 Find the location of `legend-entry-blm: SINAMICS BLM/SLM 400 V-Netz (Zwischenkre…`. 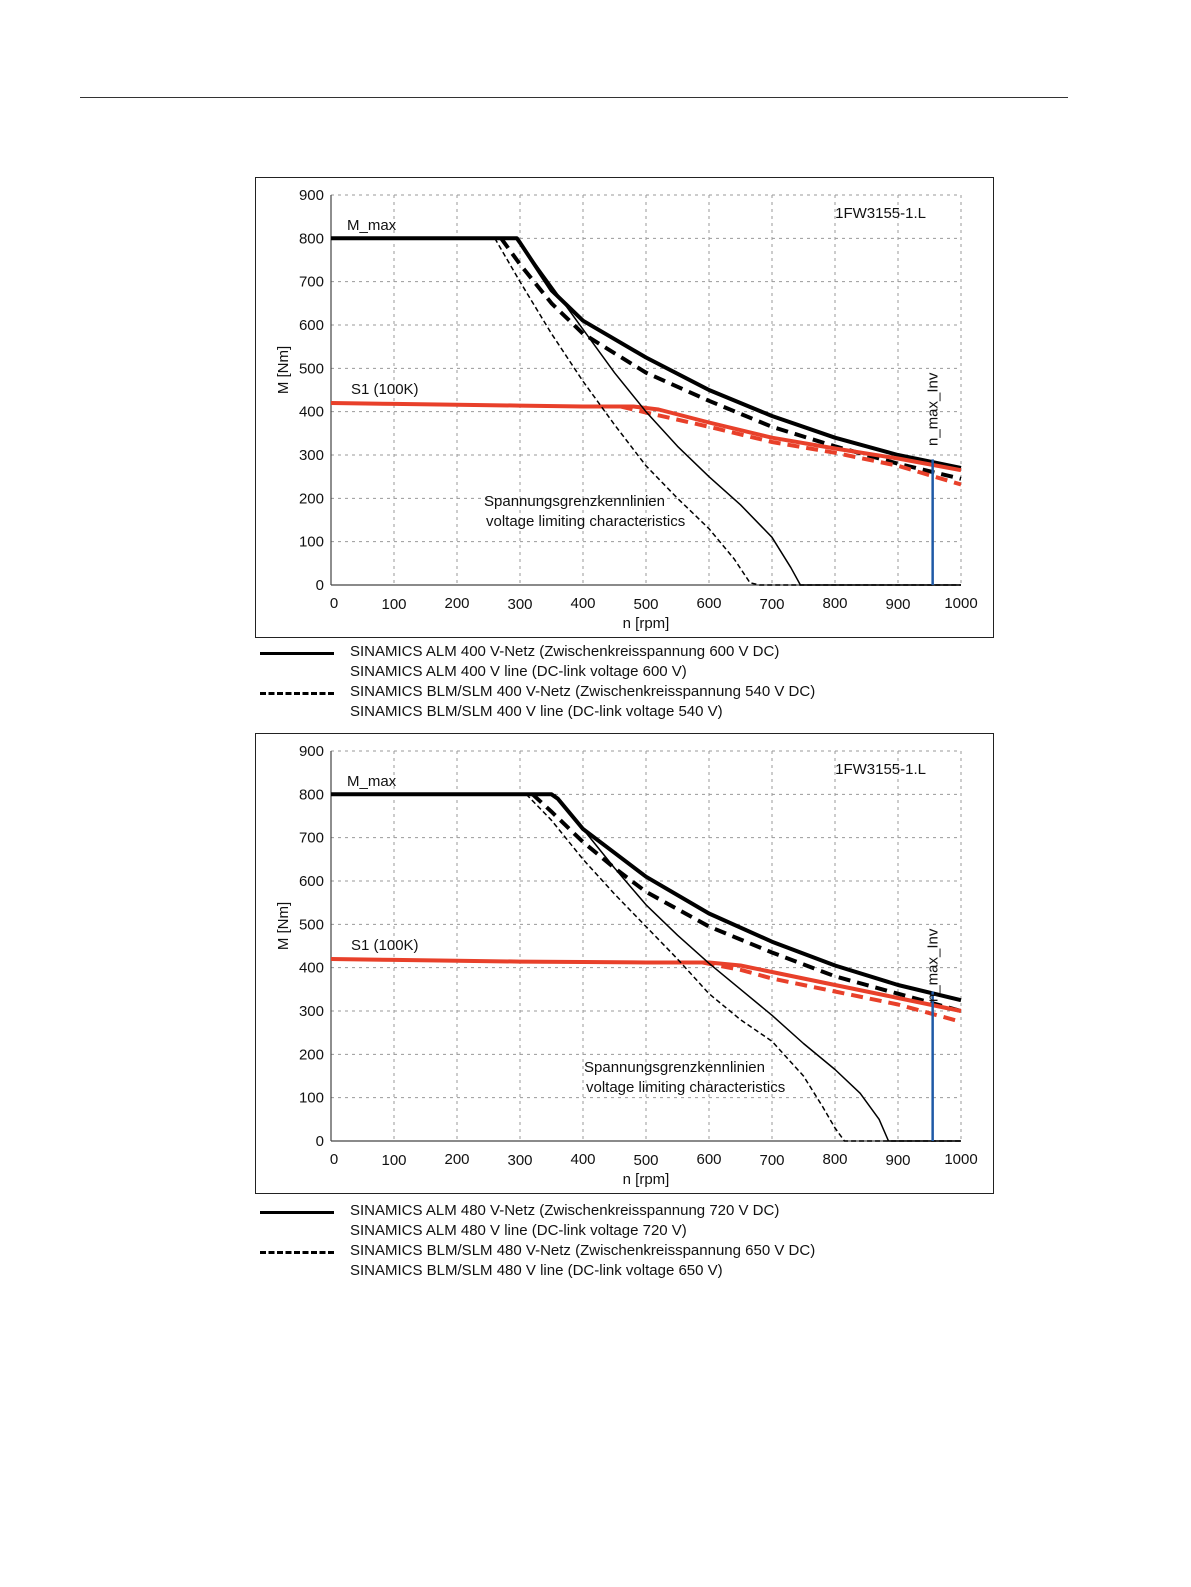

legend-entry-blm: SINAMICS BLM/SLM 400 V-Netz (Zwischenkre… is located at coordinates (608, 702).